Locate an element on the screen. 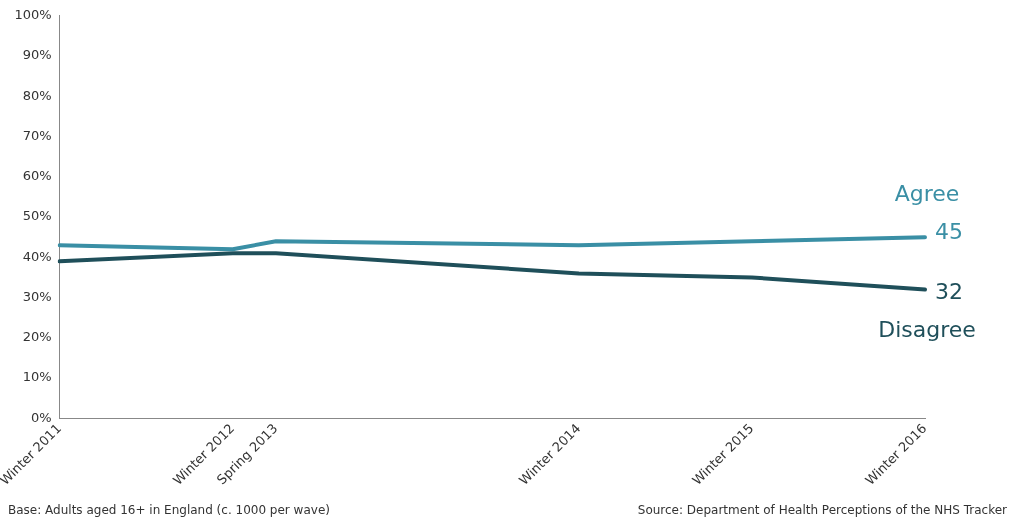  y-tick-label: 100% is located at coordinates (33, 15).